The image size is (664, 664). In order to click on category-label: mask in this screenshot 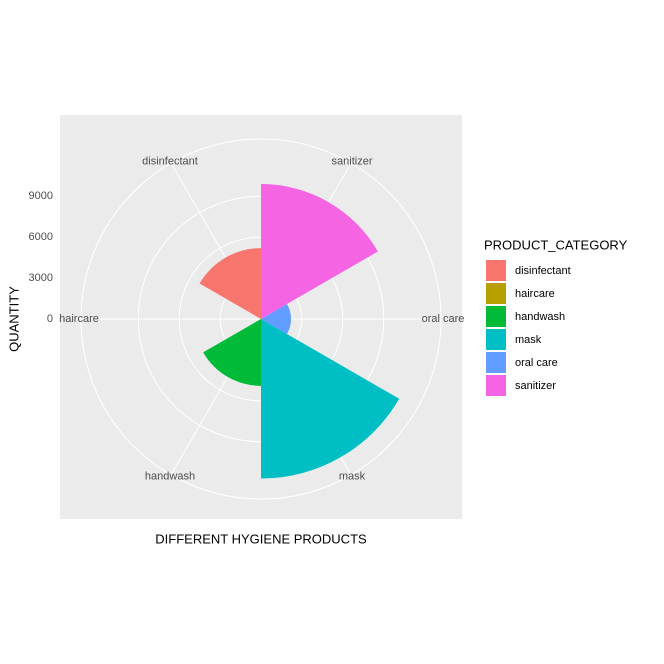, I will do `click(352, 477)`.